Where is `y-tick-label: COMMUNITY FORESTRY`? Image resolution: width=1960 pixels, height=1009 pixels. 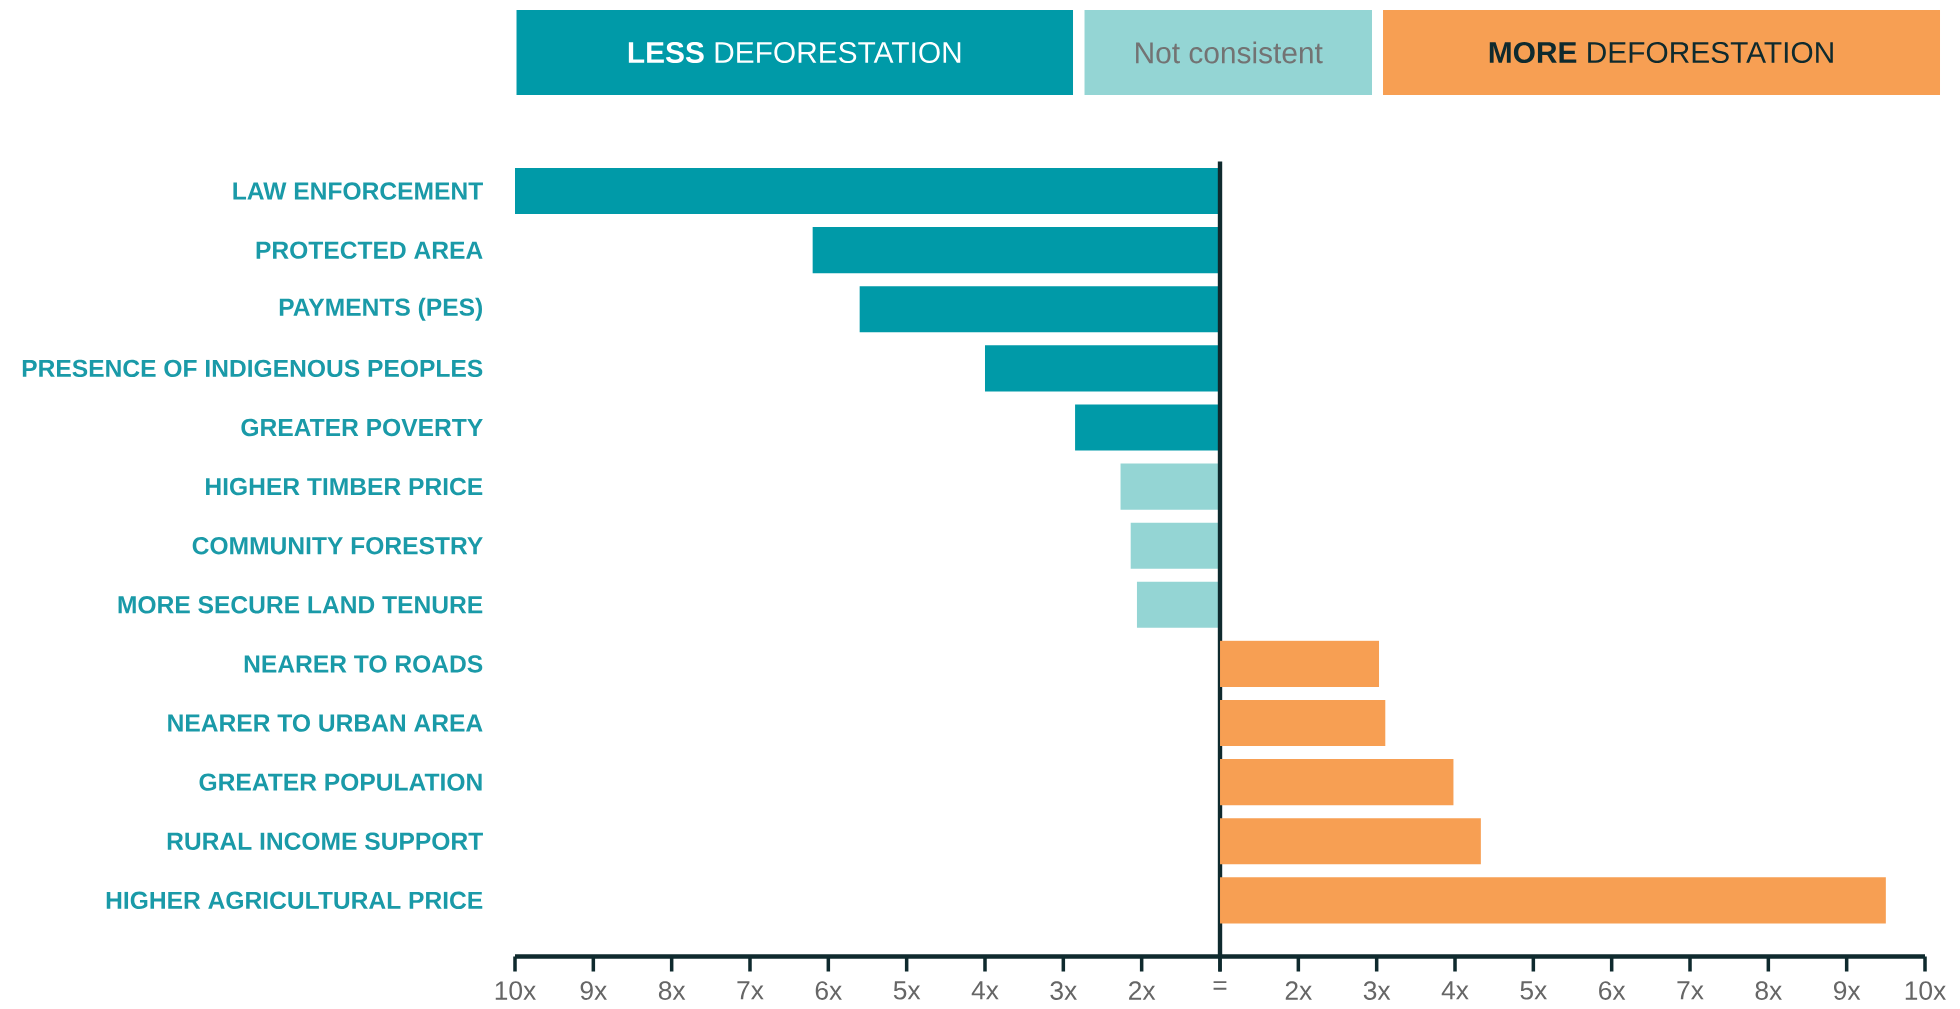
y-tick-label: COMMUNITY FORESTRY is located at coordinates (337, 545).